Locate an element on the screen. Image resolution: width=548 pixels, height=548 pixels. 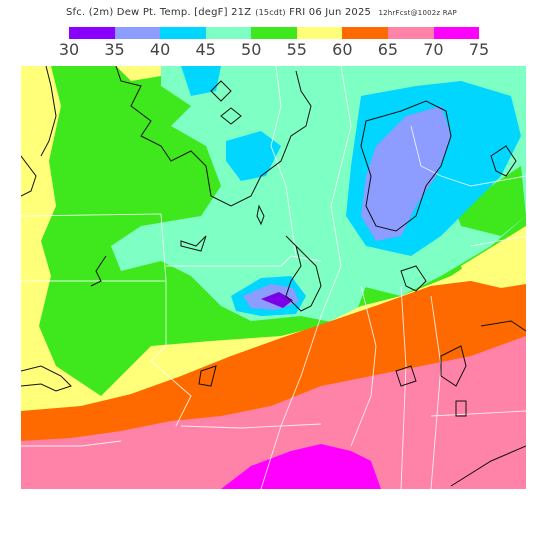
legend-tick-label: 65 is located at coordinates (388, 49).